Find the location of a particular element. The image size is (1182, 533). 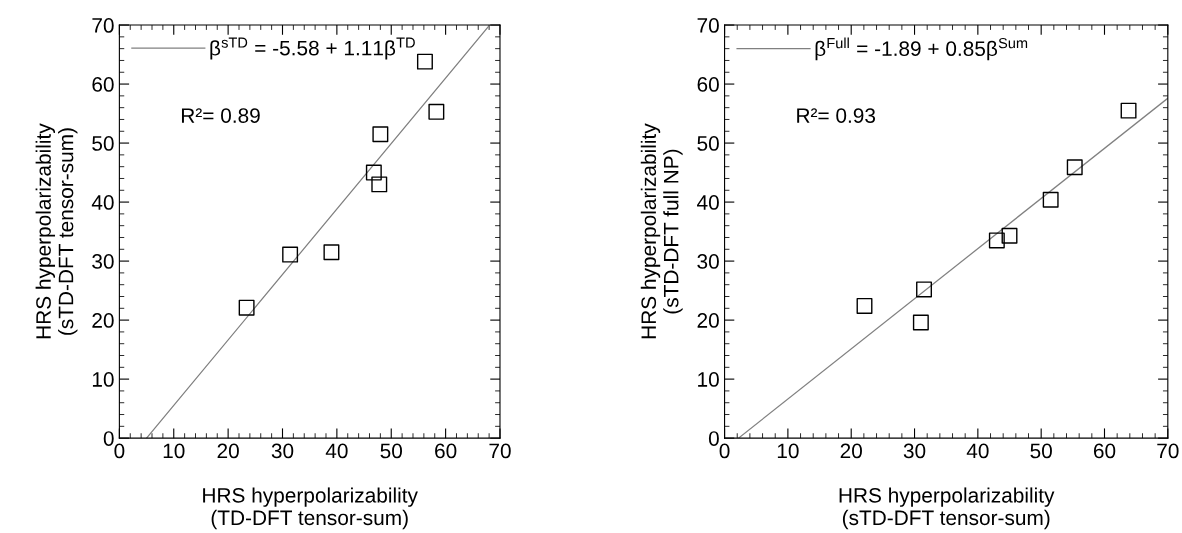

x-axis-title: HRS hyperpolarizability (TD-DFT tensor-sum) is located at coordinates (310, 508).